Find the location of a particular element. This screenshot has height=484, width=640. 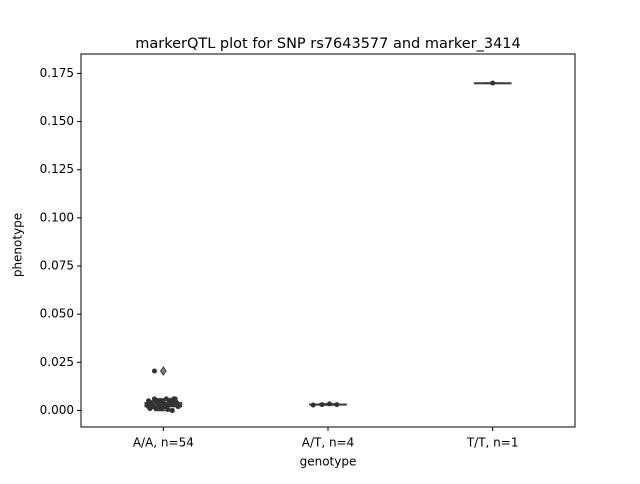

y-tick-label: 0.050 is located at coordinates (57, 314).